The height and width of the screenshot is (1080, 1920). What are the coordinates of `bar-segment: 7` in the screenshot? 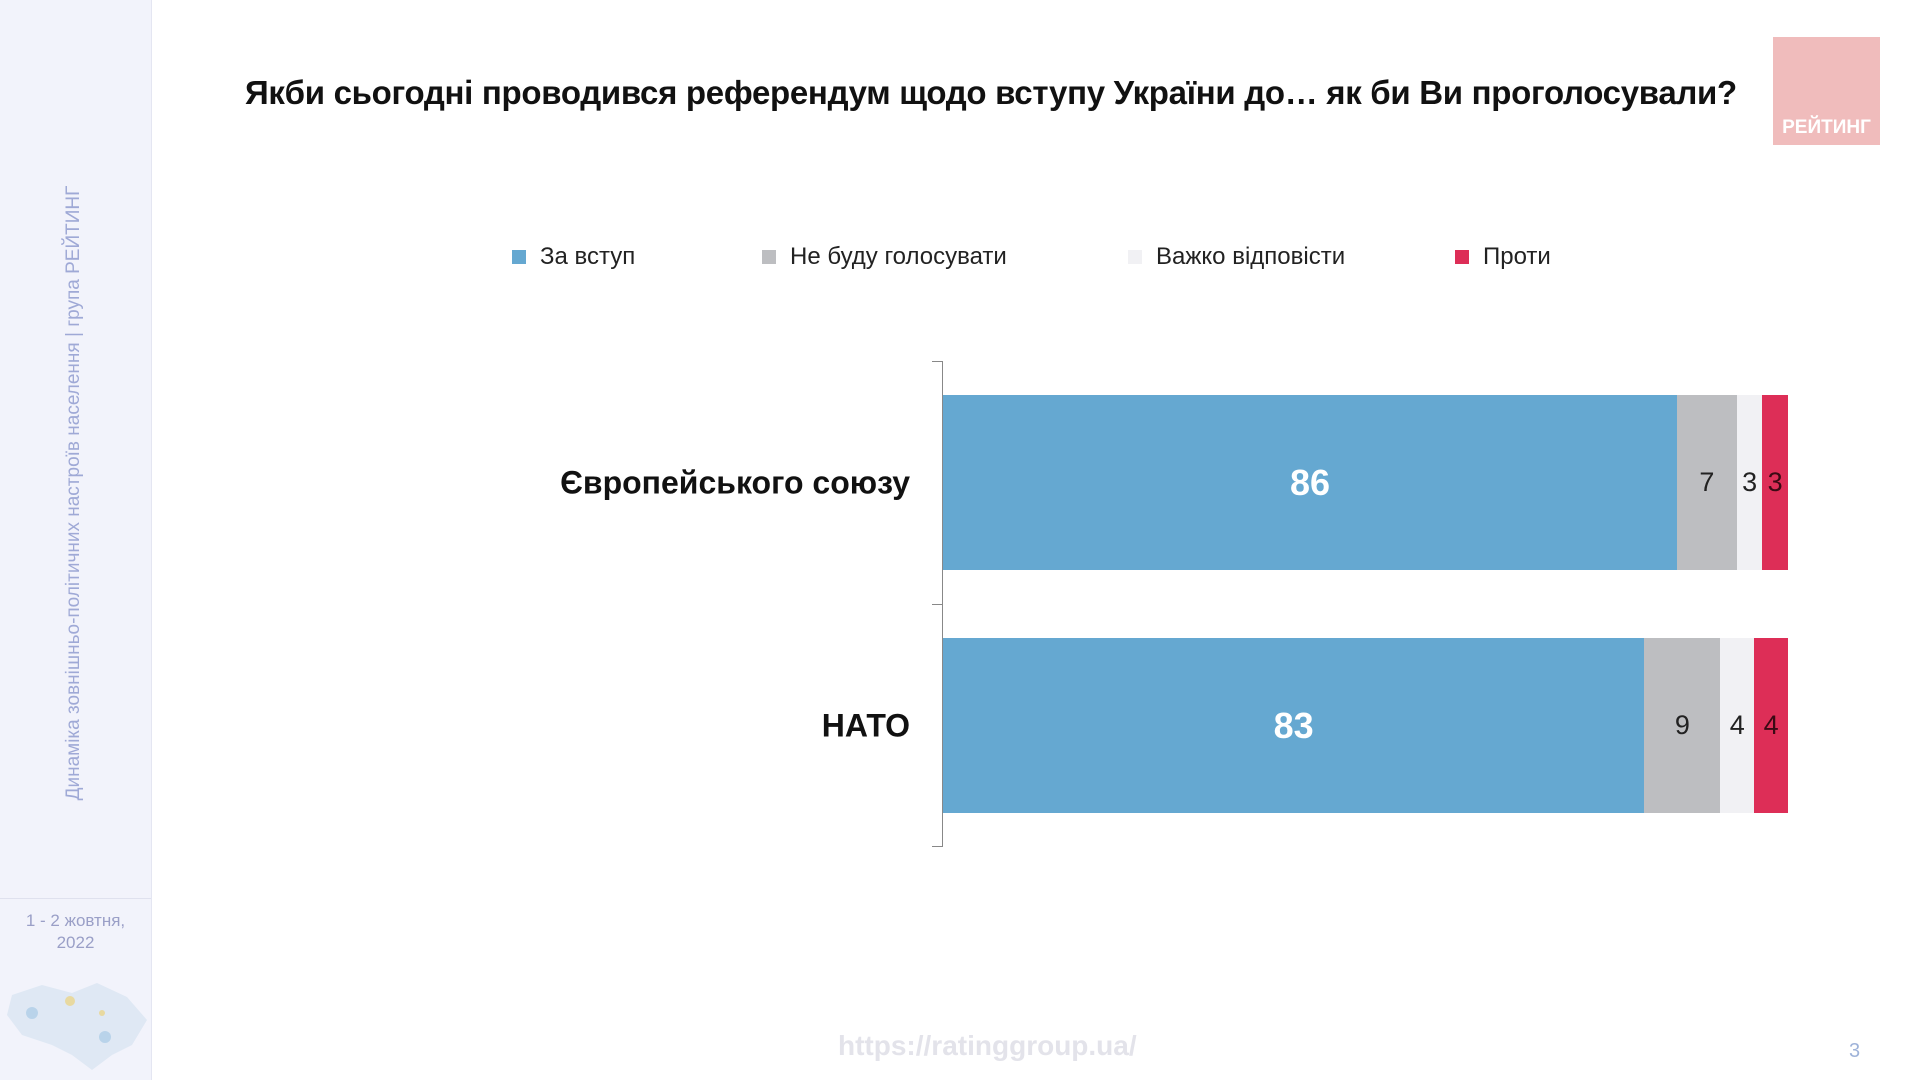 It's located at (1707, 482).